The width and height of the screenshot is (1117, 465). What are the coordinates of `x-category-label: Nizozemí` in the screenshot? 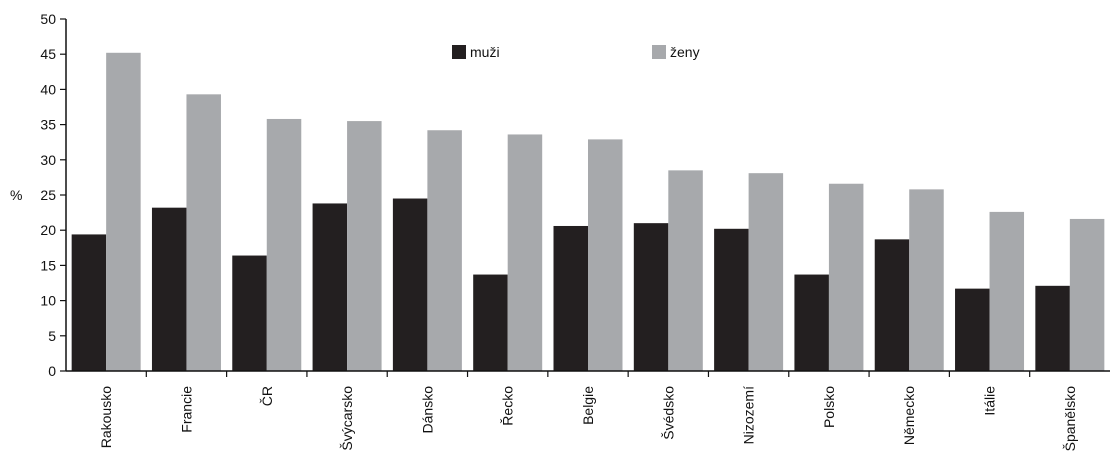 It's located at (749, 415).